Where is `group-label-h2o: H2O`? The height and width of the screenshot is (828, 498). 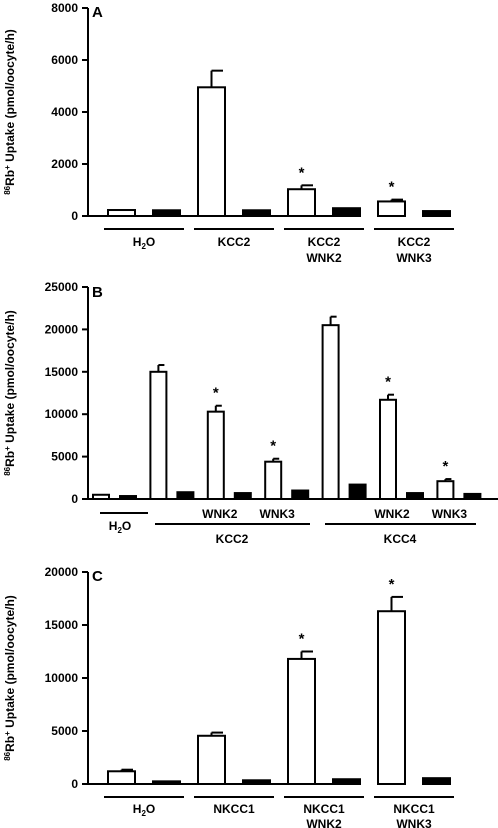
group-label-h2o: H2O is located at coordinates (120, 527).